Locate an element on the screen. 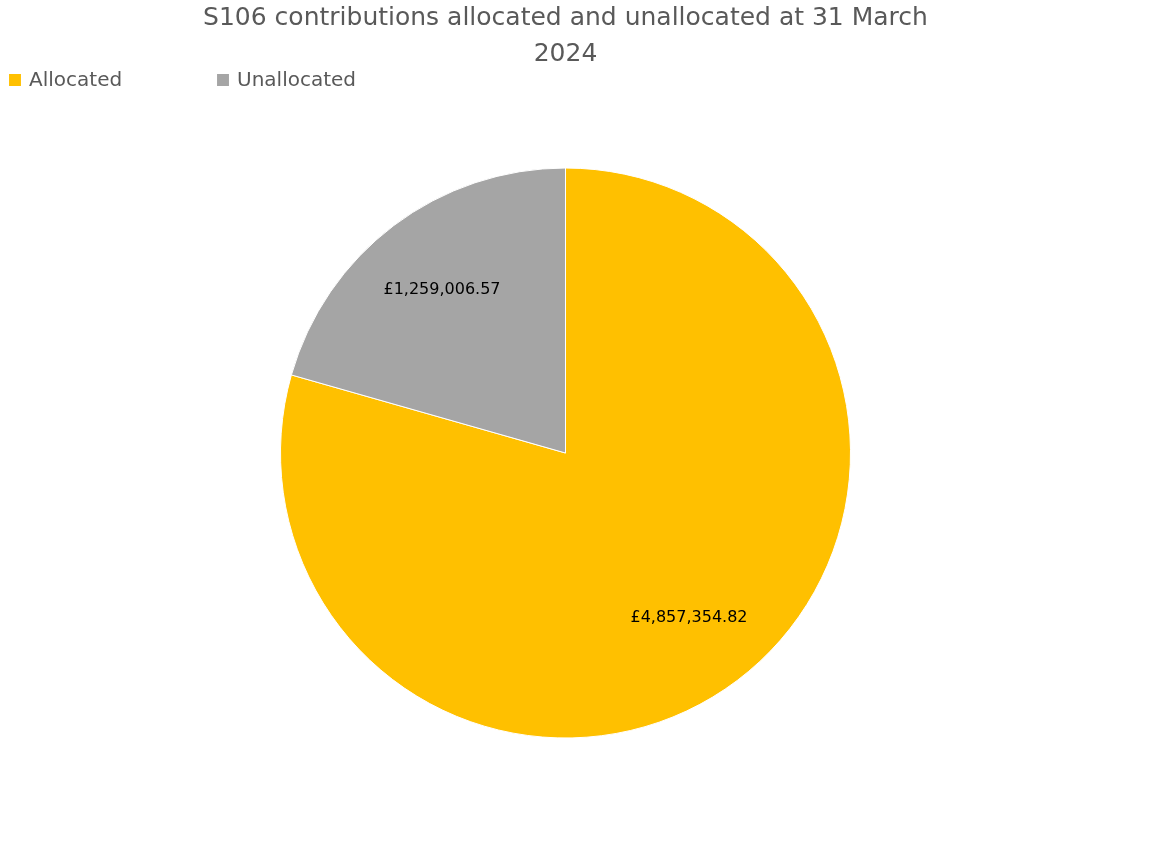  chart-title: S106 contributions allocated and unallocated at 31 March 2024 is located at coordinates (565, 34).